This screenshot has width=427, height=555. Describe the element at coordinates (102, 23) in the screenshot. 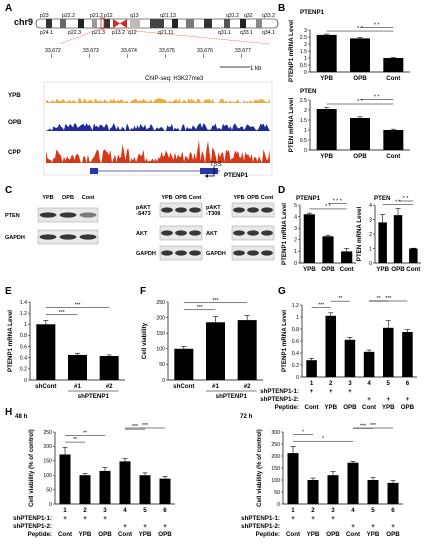

I see `locus-marker` at that location.